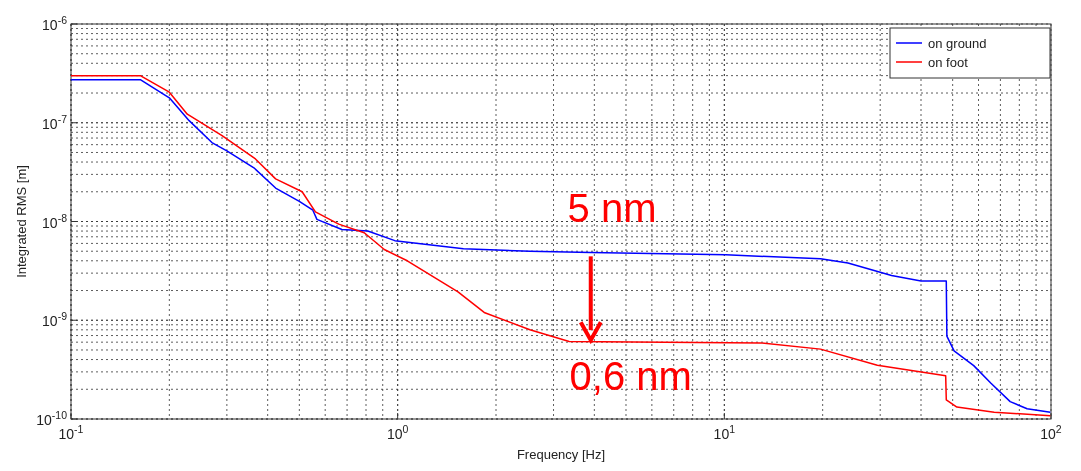  I want to click on x-tick-label: 10$^{2}$, so click(1051, 432).